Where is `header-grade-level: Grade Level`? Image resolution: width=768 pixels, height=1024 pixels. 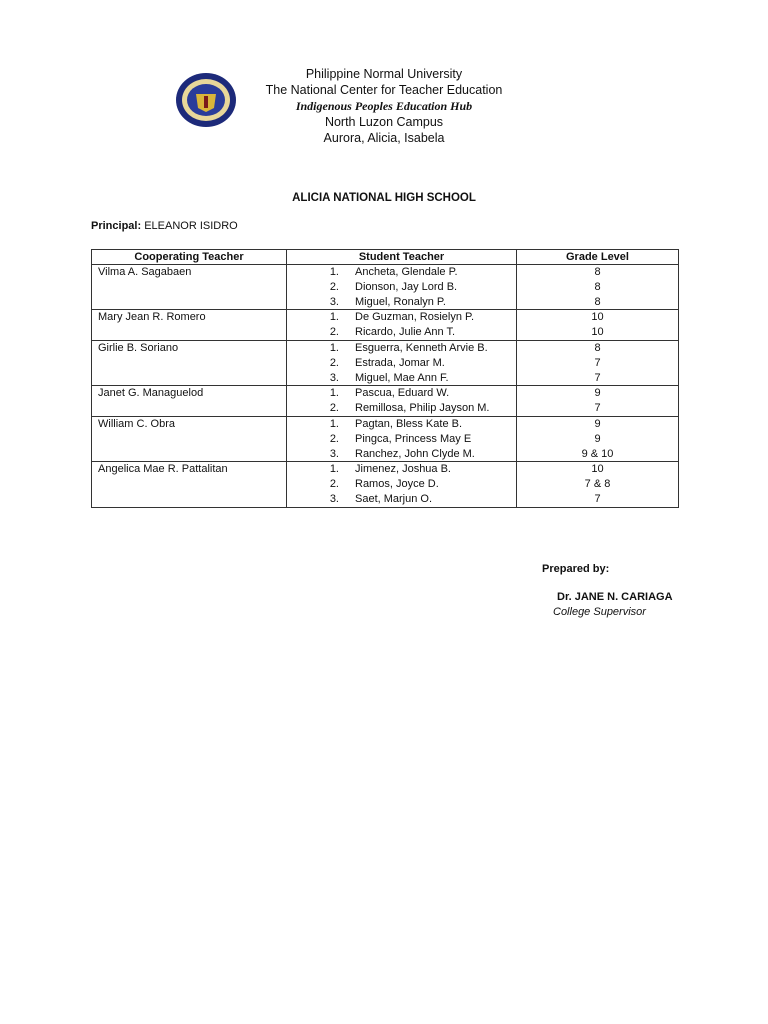 header-grade-level: Grade Level is located at coordinates (597, 257).